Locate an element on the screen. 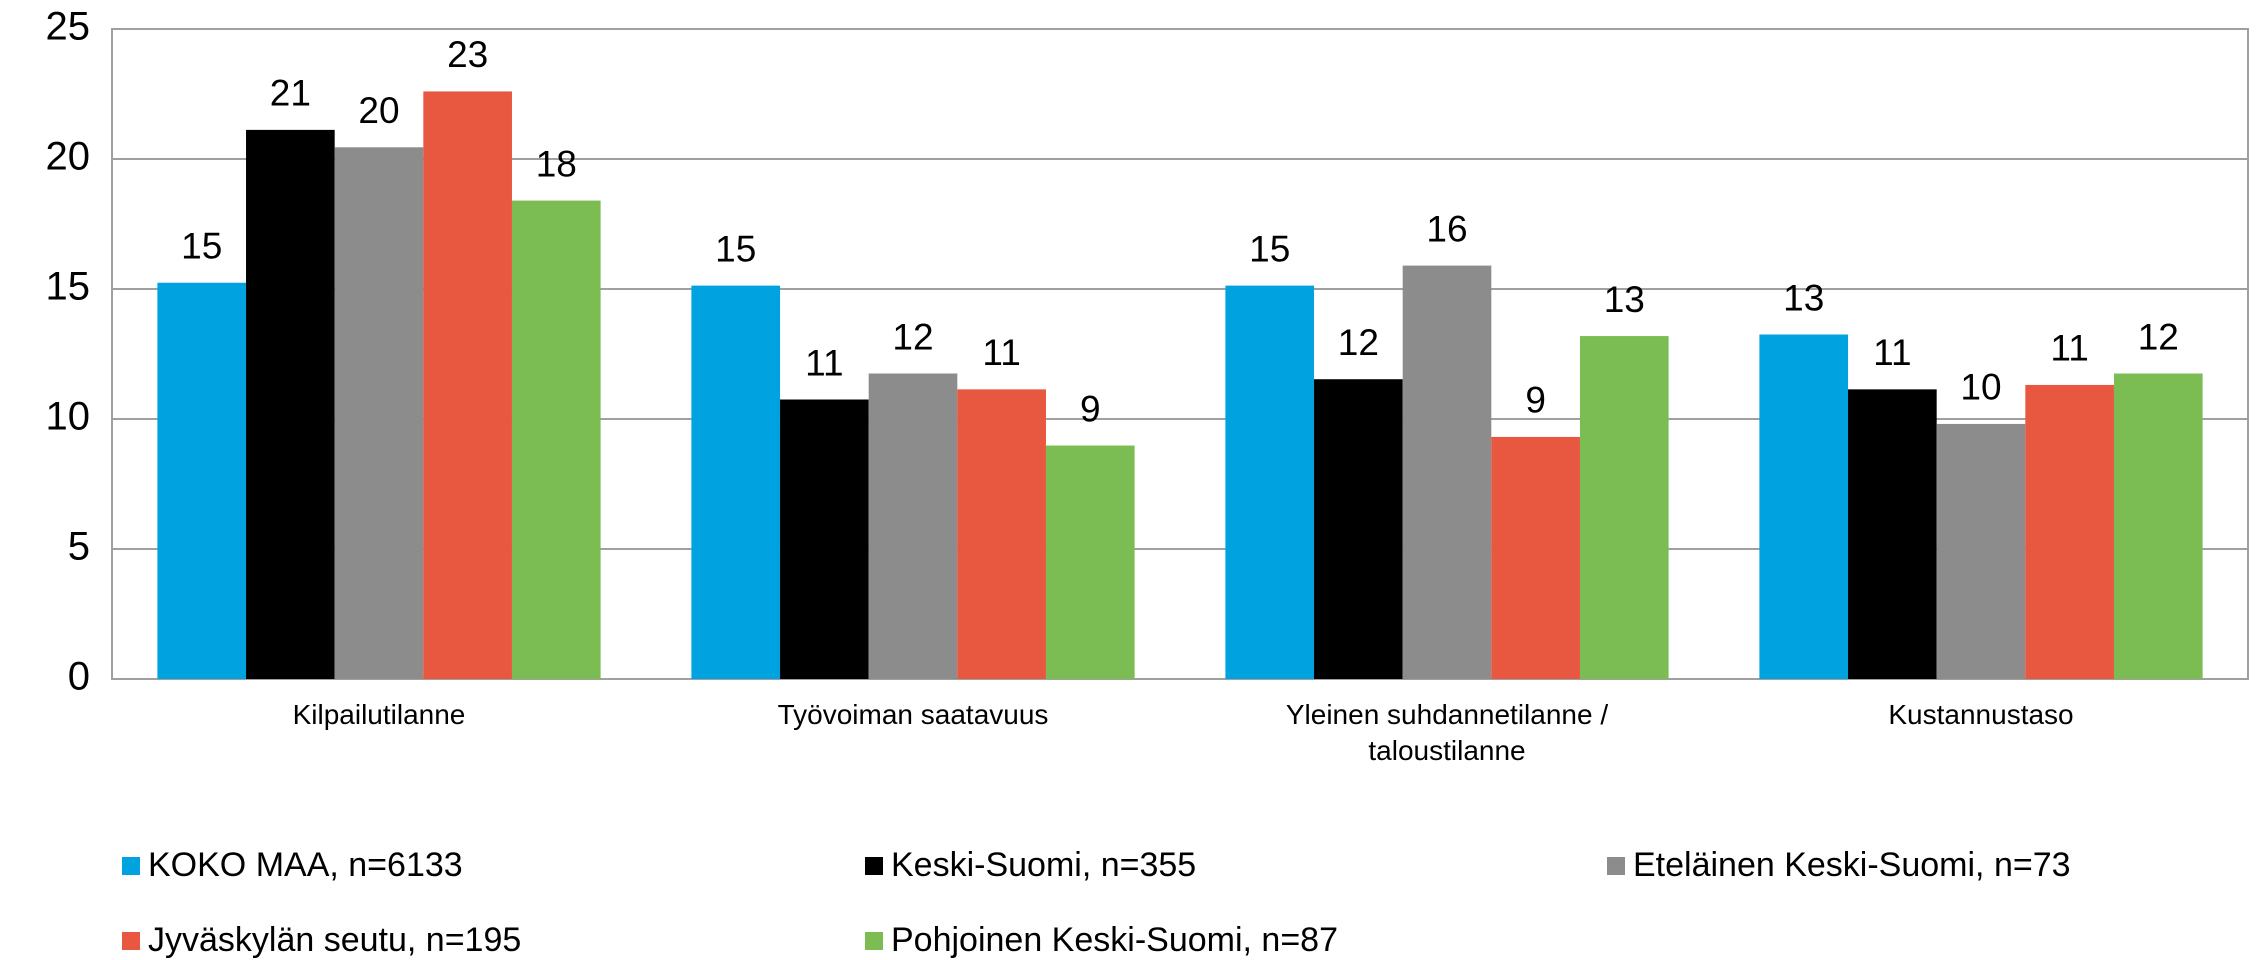 This screenshot has width=2260, height=960. legend-item: Jyväskylän seutu, n=195 is located at coordinates (321, 940).